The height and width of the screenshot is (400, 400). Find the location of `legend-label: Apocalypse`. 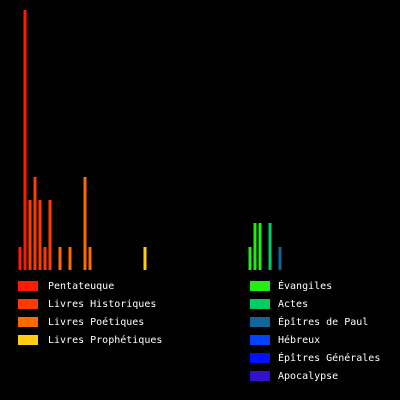

legend-label: Apocalypse is located at coordinates (308, 376).